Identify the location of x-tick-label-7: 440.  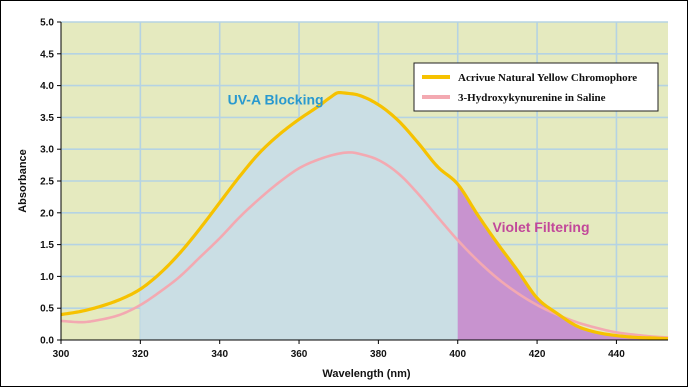
(616, 354).